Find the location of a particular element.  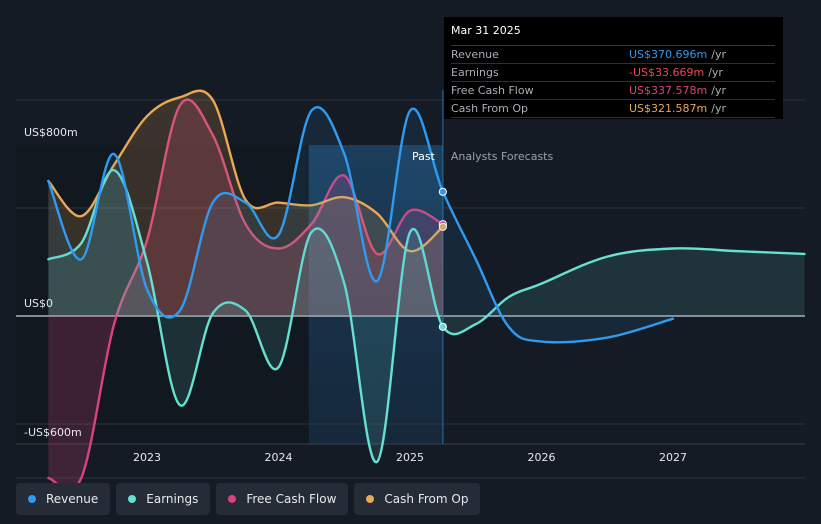

x-tick-label: 2023 is located at coordinates (147, 457).